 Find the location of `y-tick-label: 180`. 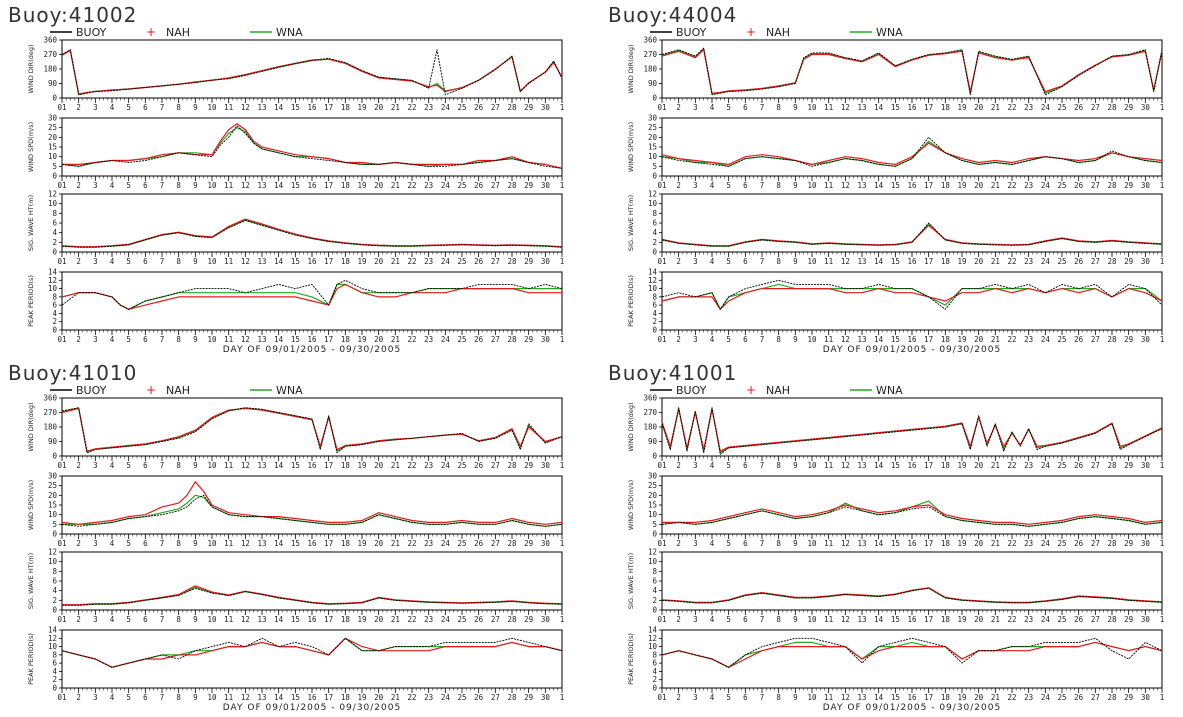

y-tick-label: 180 is located at coordinates (650, 69).